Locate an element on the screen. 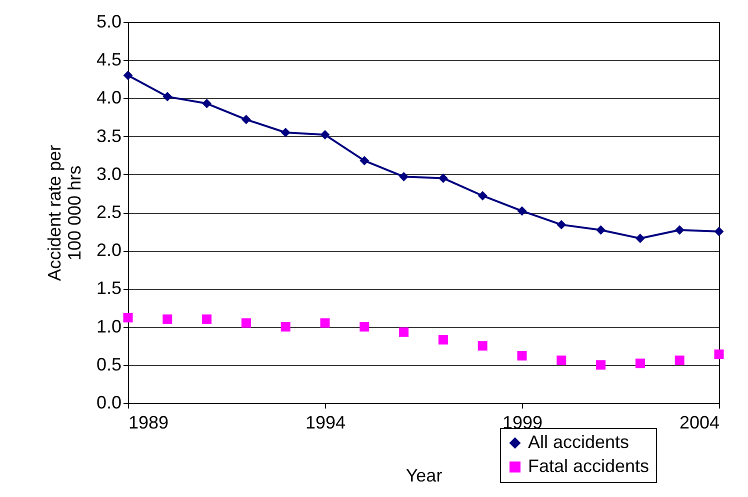 The width and height of the screenshot is (748, 497). y-tick-label: 2.0 is located at coordinates (109, 250).